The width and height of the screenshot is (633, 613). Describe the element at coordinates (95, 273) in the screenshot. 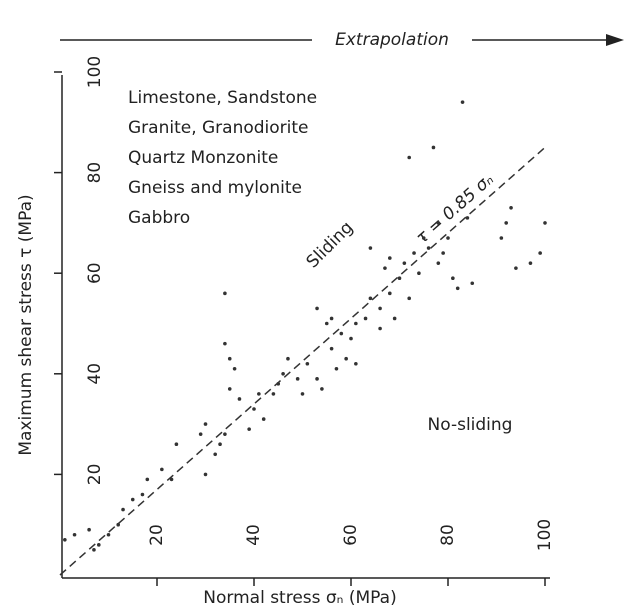

I see `y-tick-label: 60` at that location.